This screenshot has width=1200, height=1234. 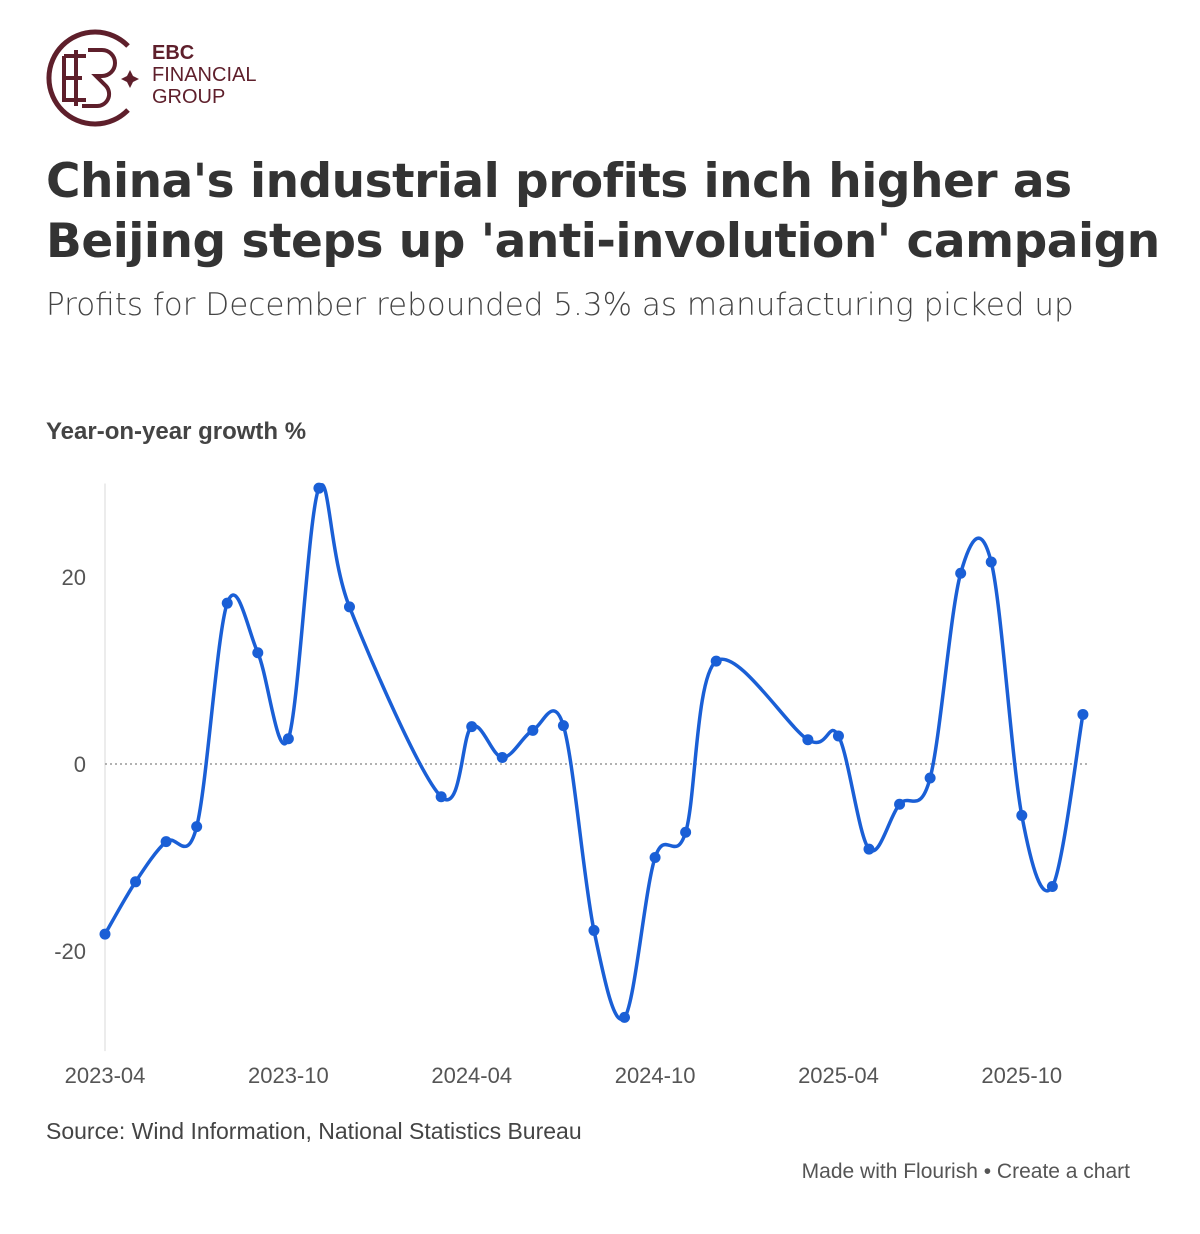 I want to click on y-tick-label: -20, so click(x=70, y=951).